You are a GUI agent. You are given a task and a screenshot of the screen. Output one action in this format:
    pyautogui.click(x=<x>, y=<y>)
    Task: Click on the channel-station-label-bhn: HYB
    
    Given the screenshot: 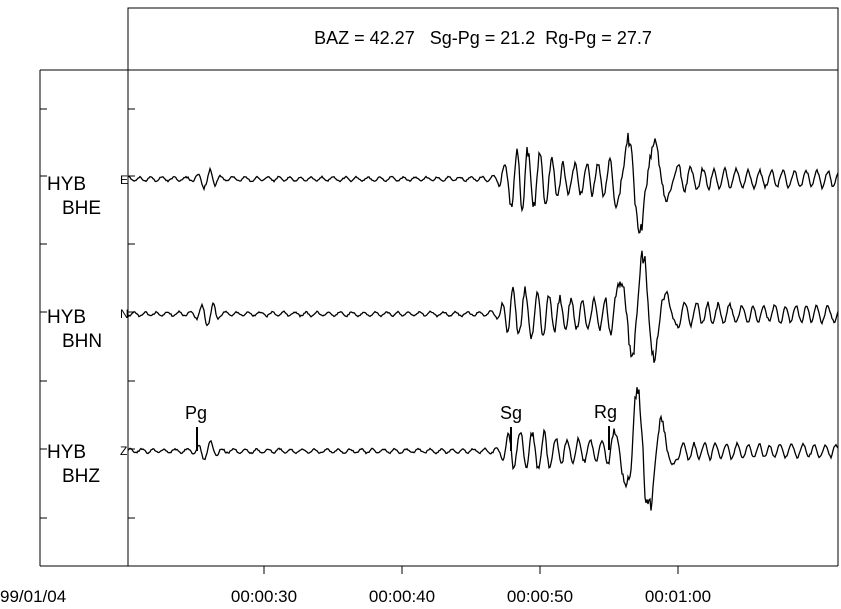 What is the action you would take?
    pyautogui.click(x=66, y=317)
    